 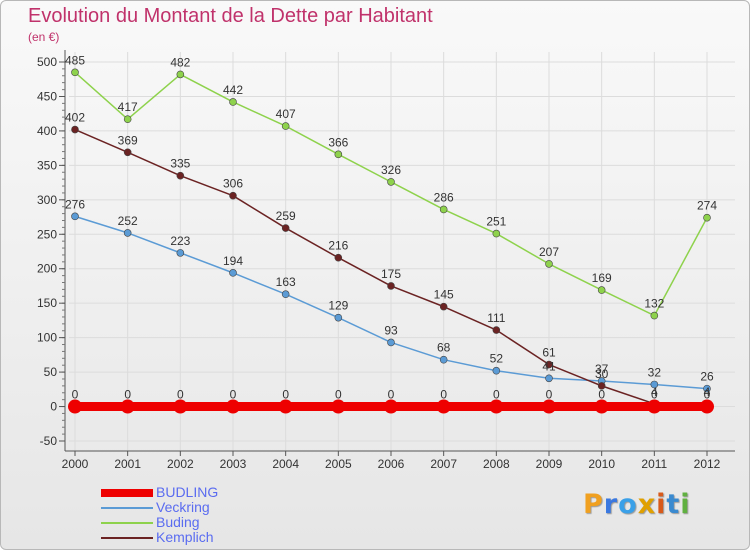 What do you see at coordinates (443, 464) in the screenshot?
I see `x-tick-label: 2007` at bounding box center [443, 464].